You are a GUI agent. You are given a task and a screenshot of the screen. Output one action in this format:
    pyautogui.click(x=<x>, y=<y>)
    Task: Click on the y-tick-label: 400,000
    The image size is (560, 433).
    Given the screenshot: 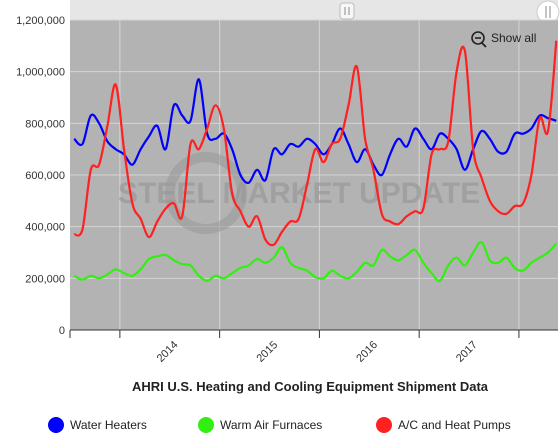 What is the action you would take?
    pyautogui.click(x=45, y=228)
    